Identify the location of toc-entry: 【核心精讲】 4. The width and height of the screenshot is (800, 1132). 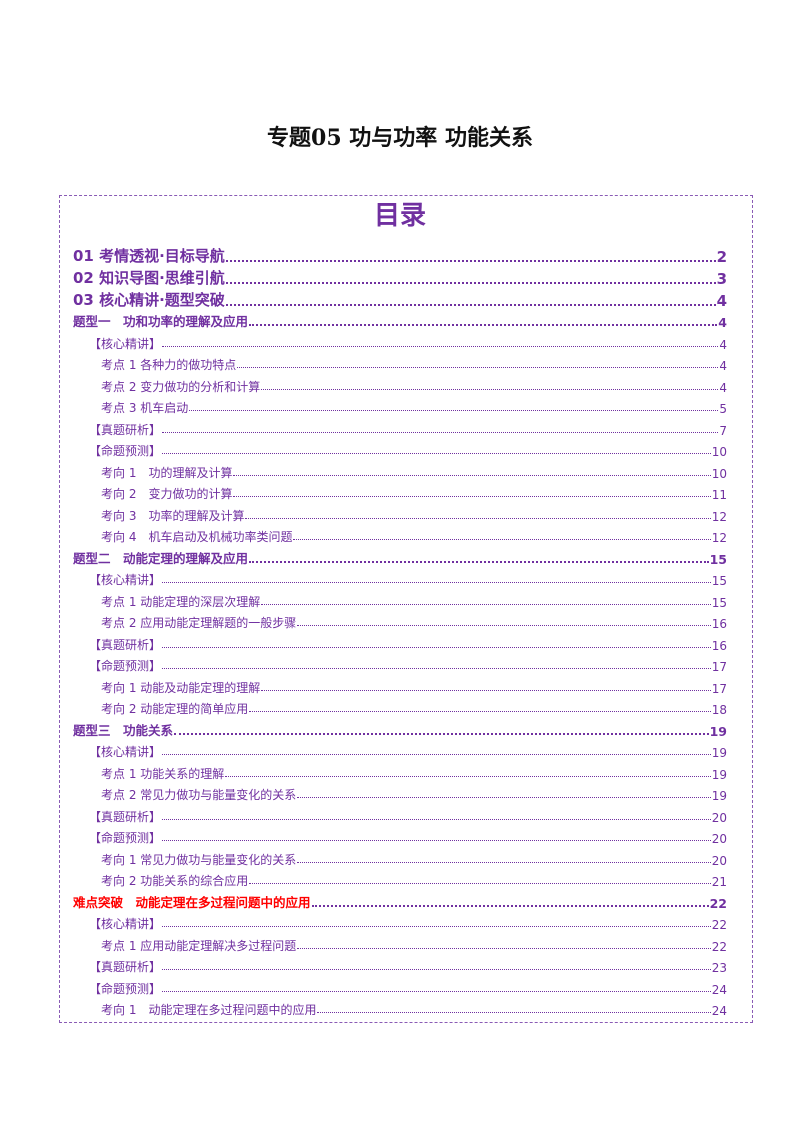
(400, 342).